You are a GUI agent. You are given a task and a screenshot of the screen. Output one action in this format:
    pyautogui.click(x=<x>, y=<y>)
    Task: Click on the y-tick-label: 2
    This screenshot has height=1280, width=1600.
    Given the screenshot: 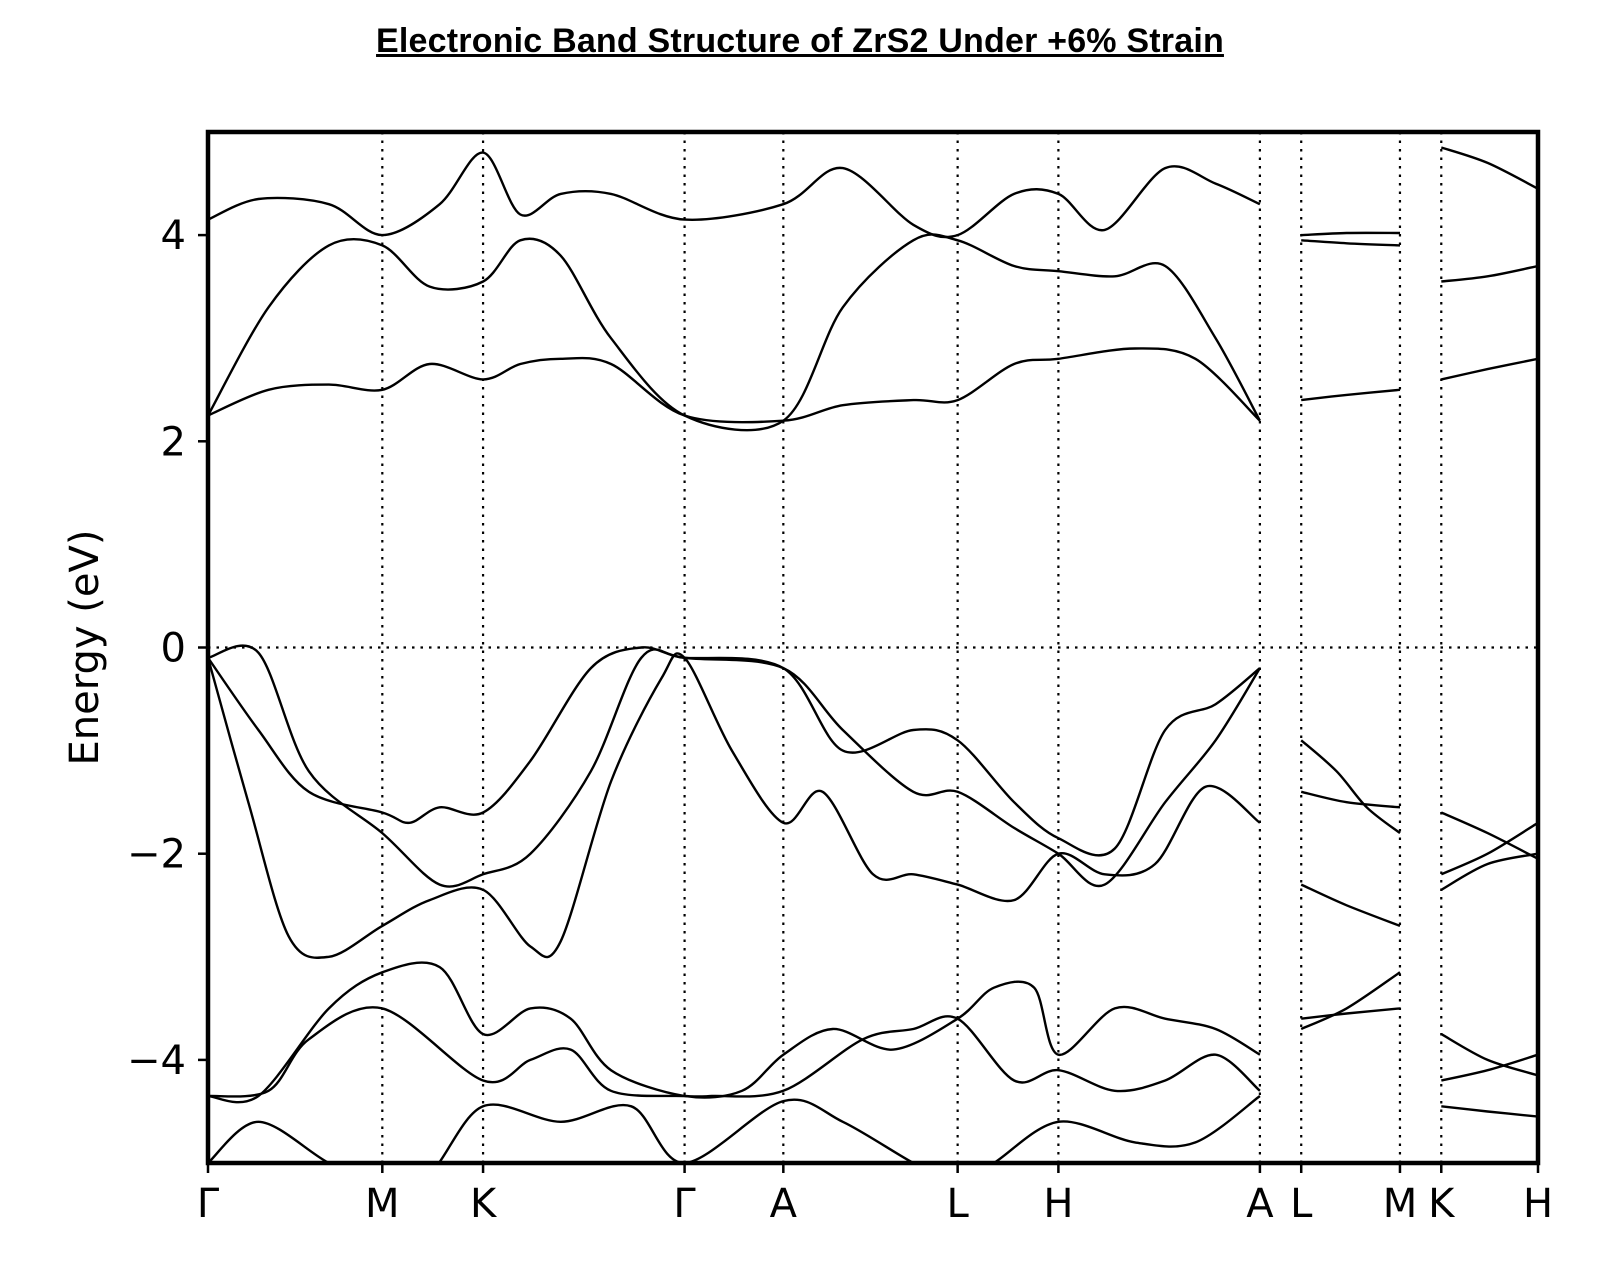 What is the action you would take?
    pyautogui.click(x=173, y=442)
    